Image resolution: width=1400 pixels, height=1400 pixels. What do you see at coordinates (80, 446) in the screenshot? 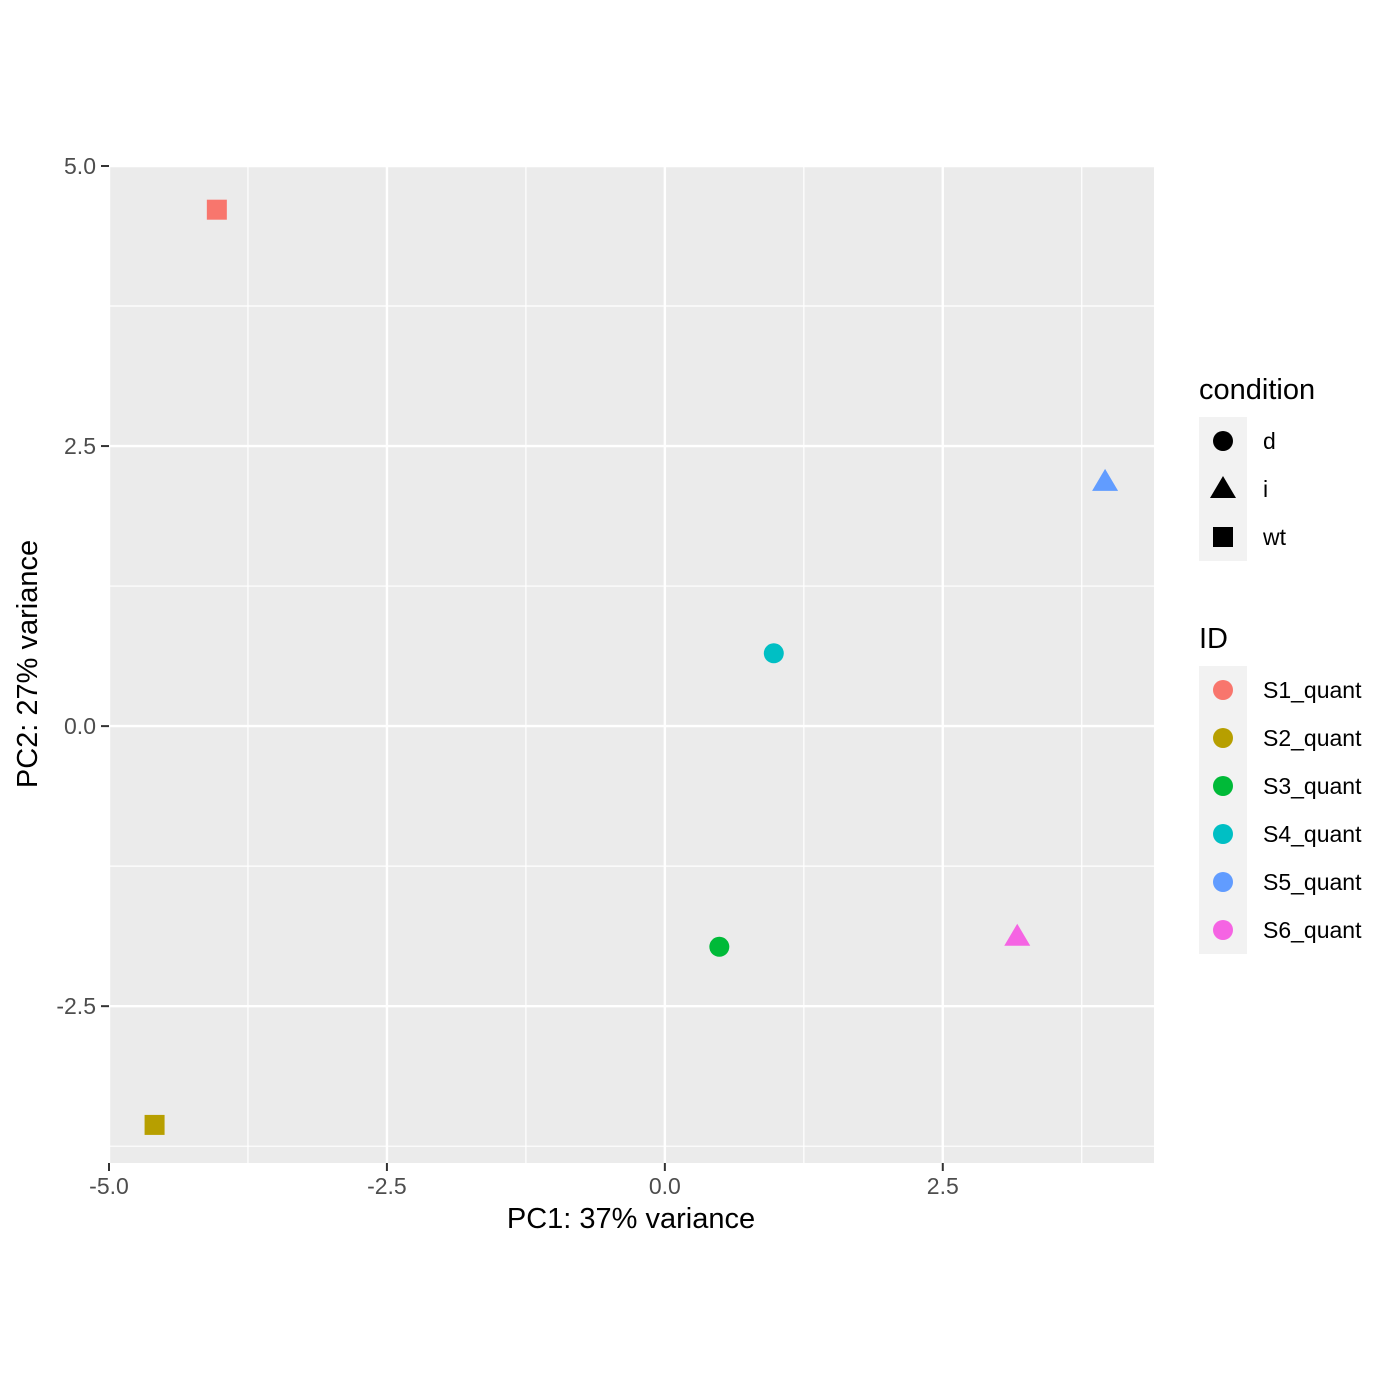
I see `y-tick-label: 2.5` at bounding box center [80, 446].